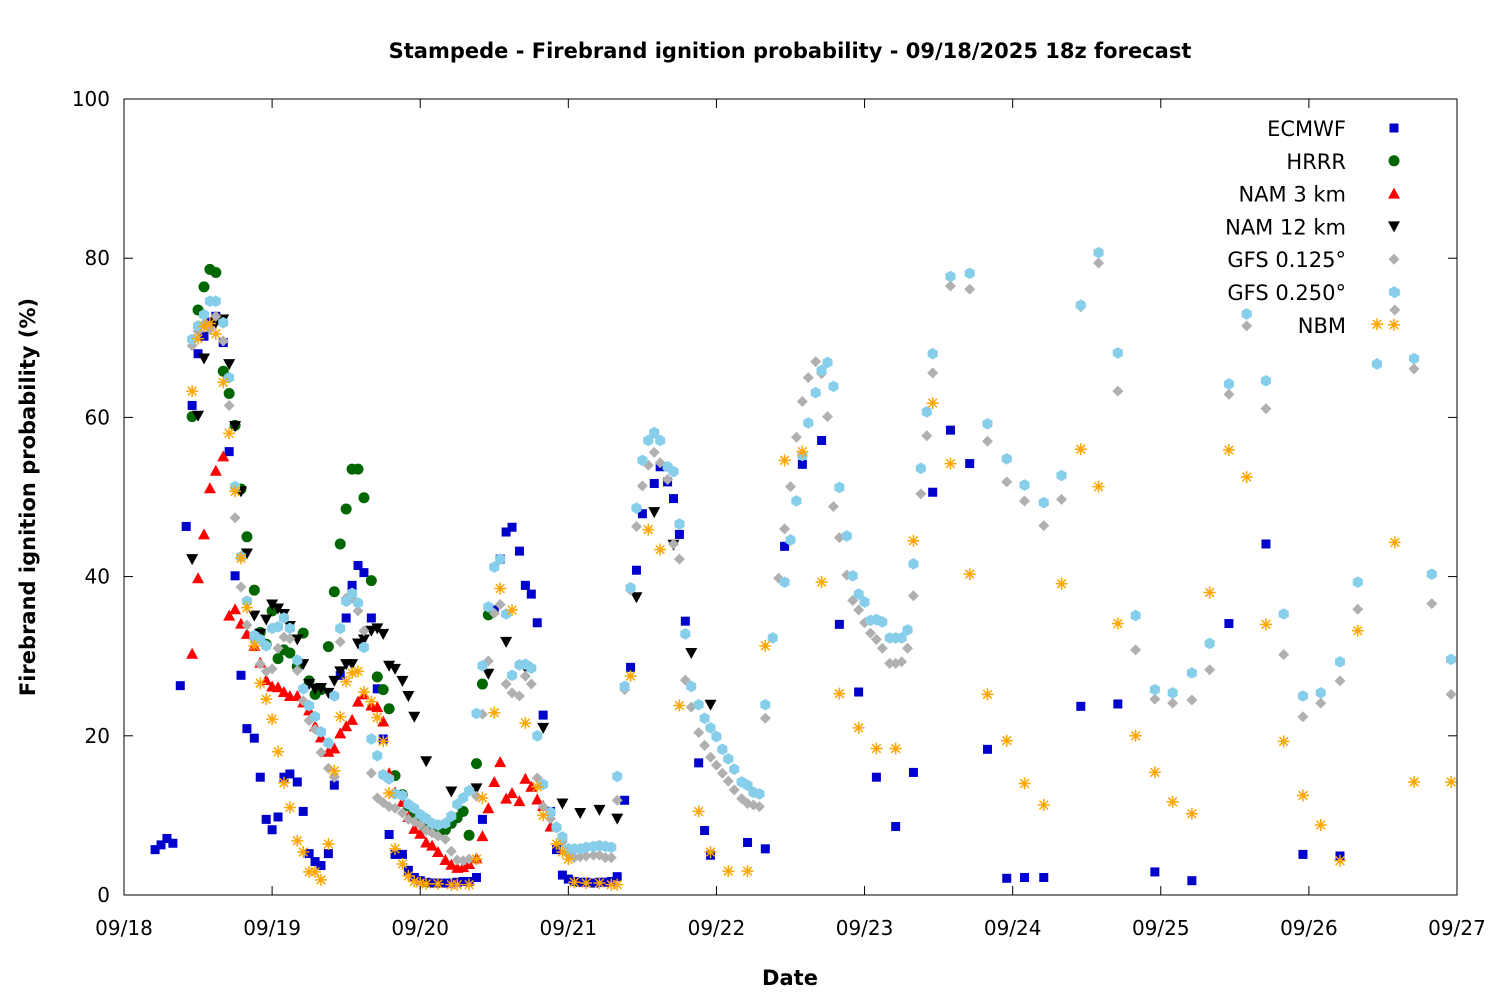  I want to click on x-tick-label: 09/20, so click(420, 928).